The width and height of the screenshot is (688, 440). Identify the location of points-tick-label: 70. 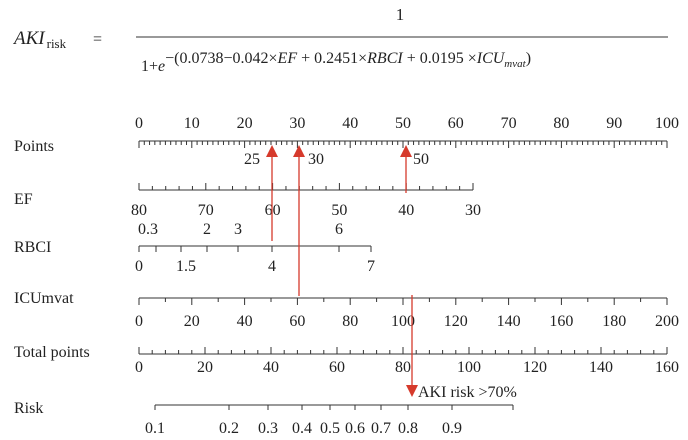
(509, 123).